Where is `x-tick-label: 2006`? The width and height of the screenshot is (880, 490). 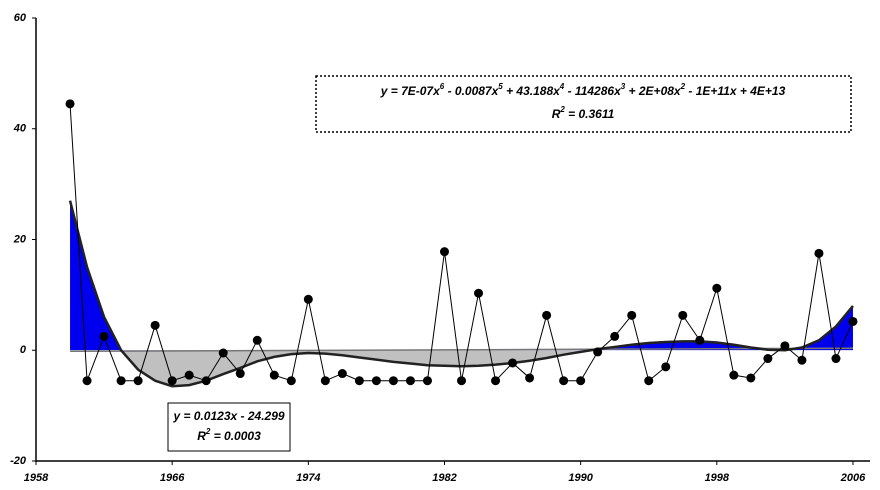 x-tick-label: 2006 is located at coordinates (853, 478).